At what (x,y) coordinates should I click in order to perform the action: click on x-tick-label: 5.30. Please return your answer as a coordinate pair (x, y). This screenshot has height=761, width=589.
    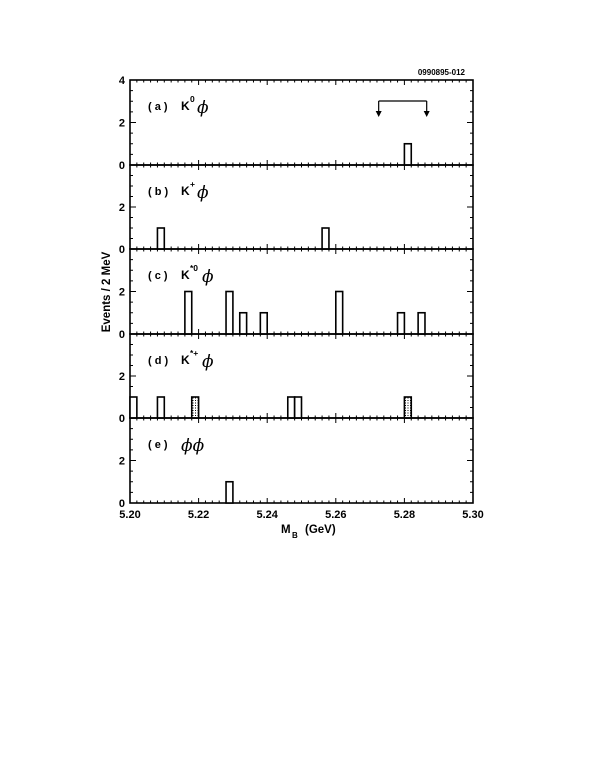
    Looking at the image, I should click on (472, 515).